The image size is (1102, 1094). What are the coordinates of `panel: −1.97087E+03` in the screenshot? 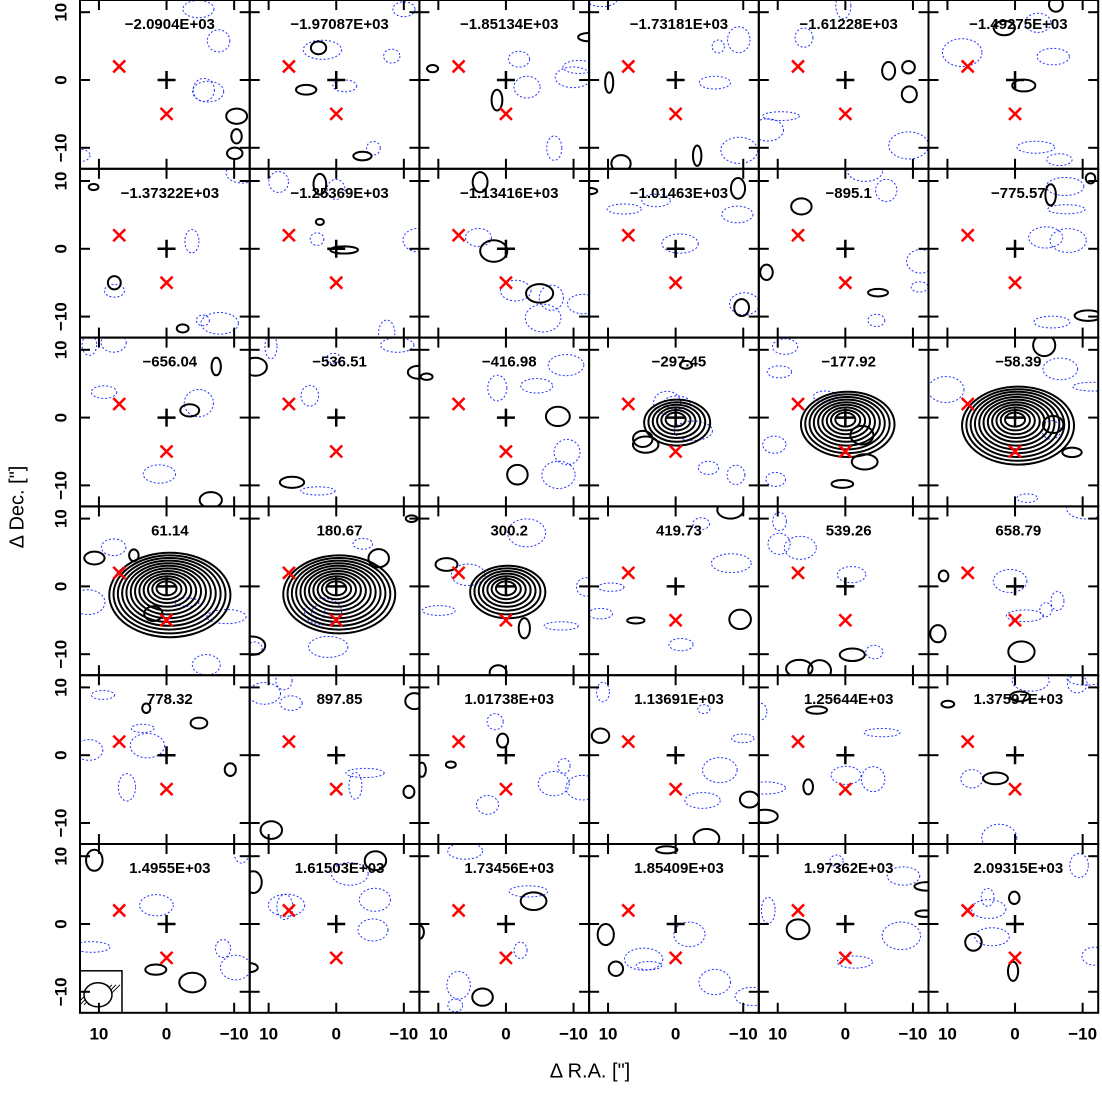 It's located at (335, 84).